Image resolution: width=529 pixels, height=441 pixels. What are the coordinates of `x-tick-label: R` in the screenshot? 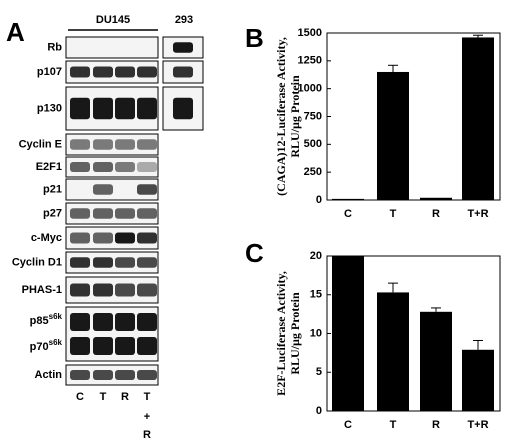 It's located at (436, 425).